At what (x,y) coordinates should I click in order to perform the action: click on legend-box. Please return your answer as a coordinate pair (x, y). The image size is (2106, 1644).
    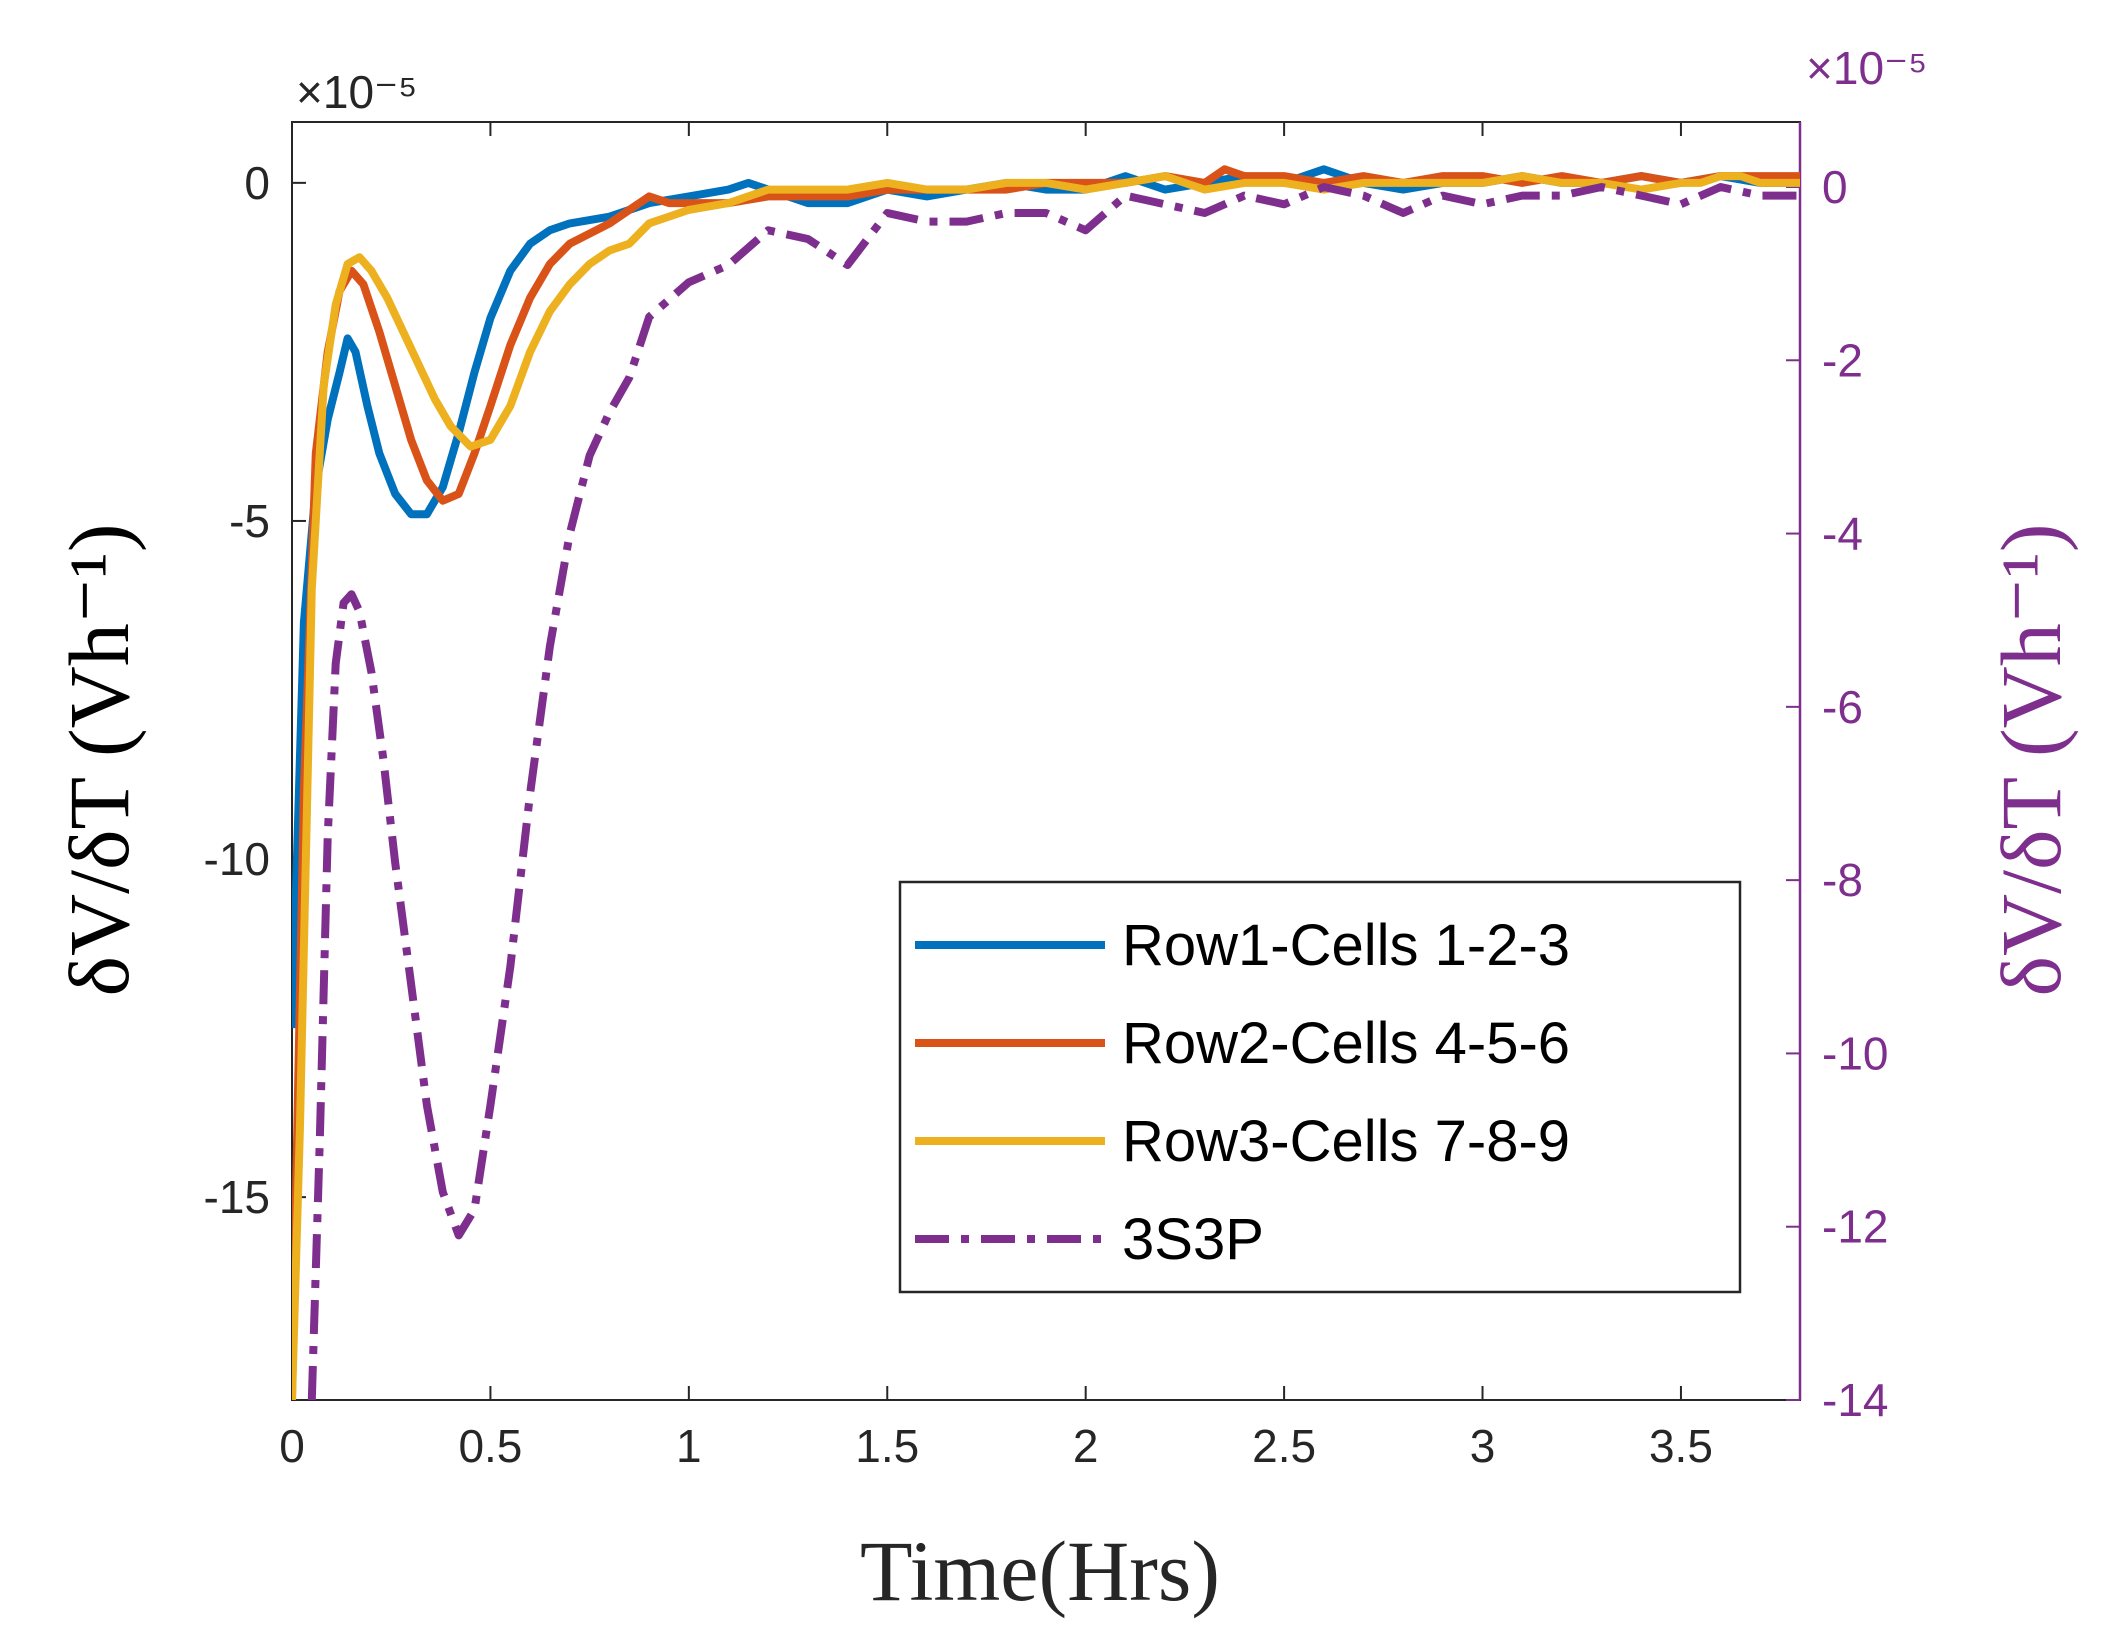
    Looking at the image, I should click on (1320, 1087).